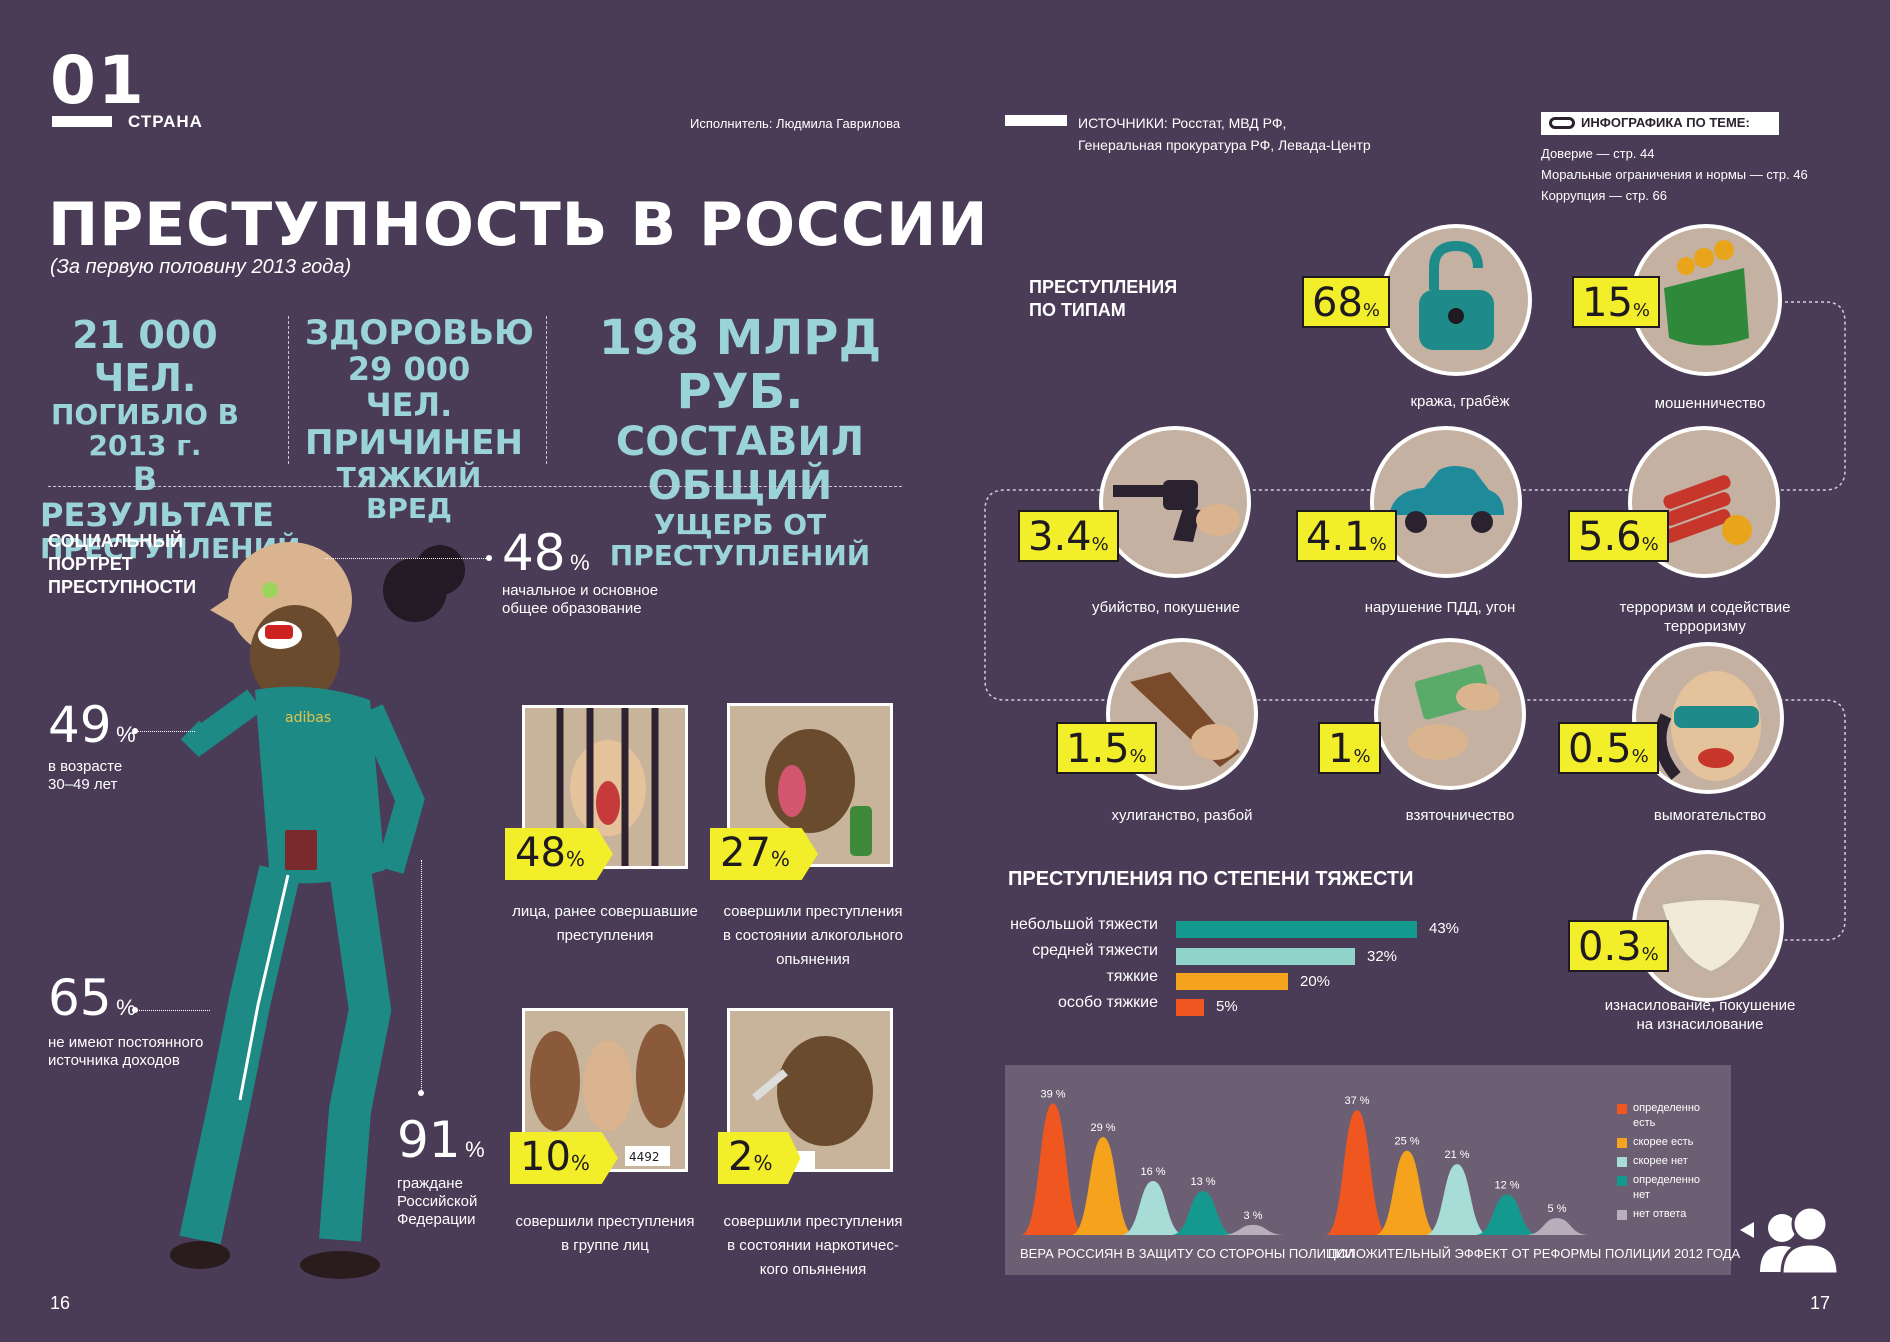 The image size is (1890, 1342). Describe the element at coordinates (572, 608) in the screenshot. I see `fact-line: общее образование` at that location.